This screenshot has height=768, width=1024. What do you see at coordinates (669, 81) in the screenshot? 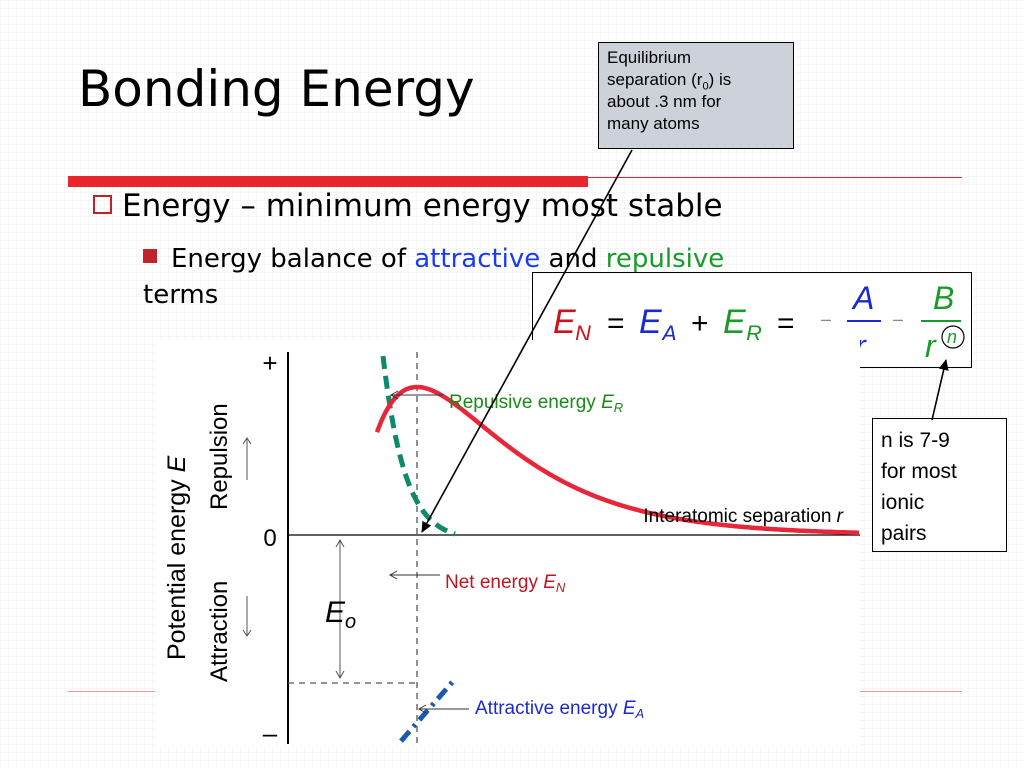
I see `equilibrium-callout-line-2: separation (r0) is` at bounding box center [669, 81].